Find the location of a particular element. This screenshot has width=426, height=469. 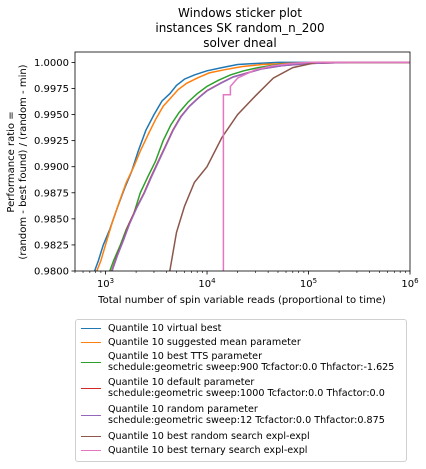

chart-title-line-3: solver dneal is located at coordinates (239, 43).